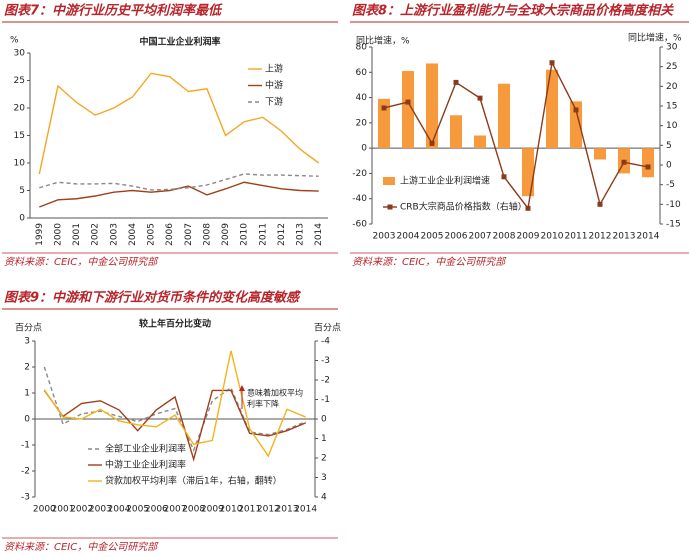  I want to click on legend-label: 上游工业企业利润增速, so click(445, 181).